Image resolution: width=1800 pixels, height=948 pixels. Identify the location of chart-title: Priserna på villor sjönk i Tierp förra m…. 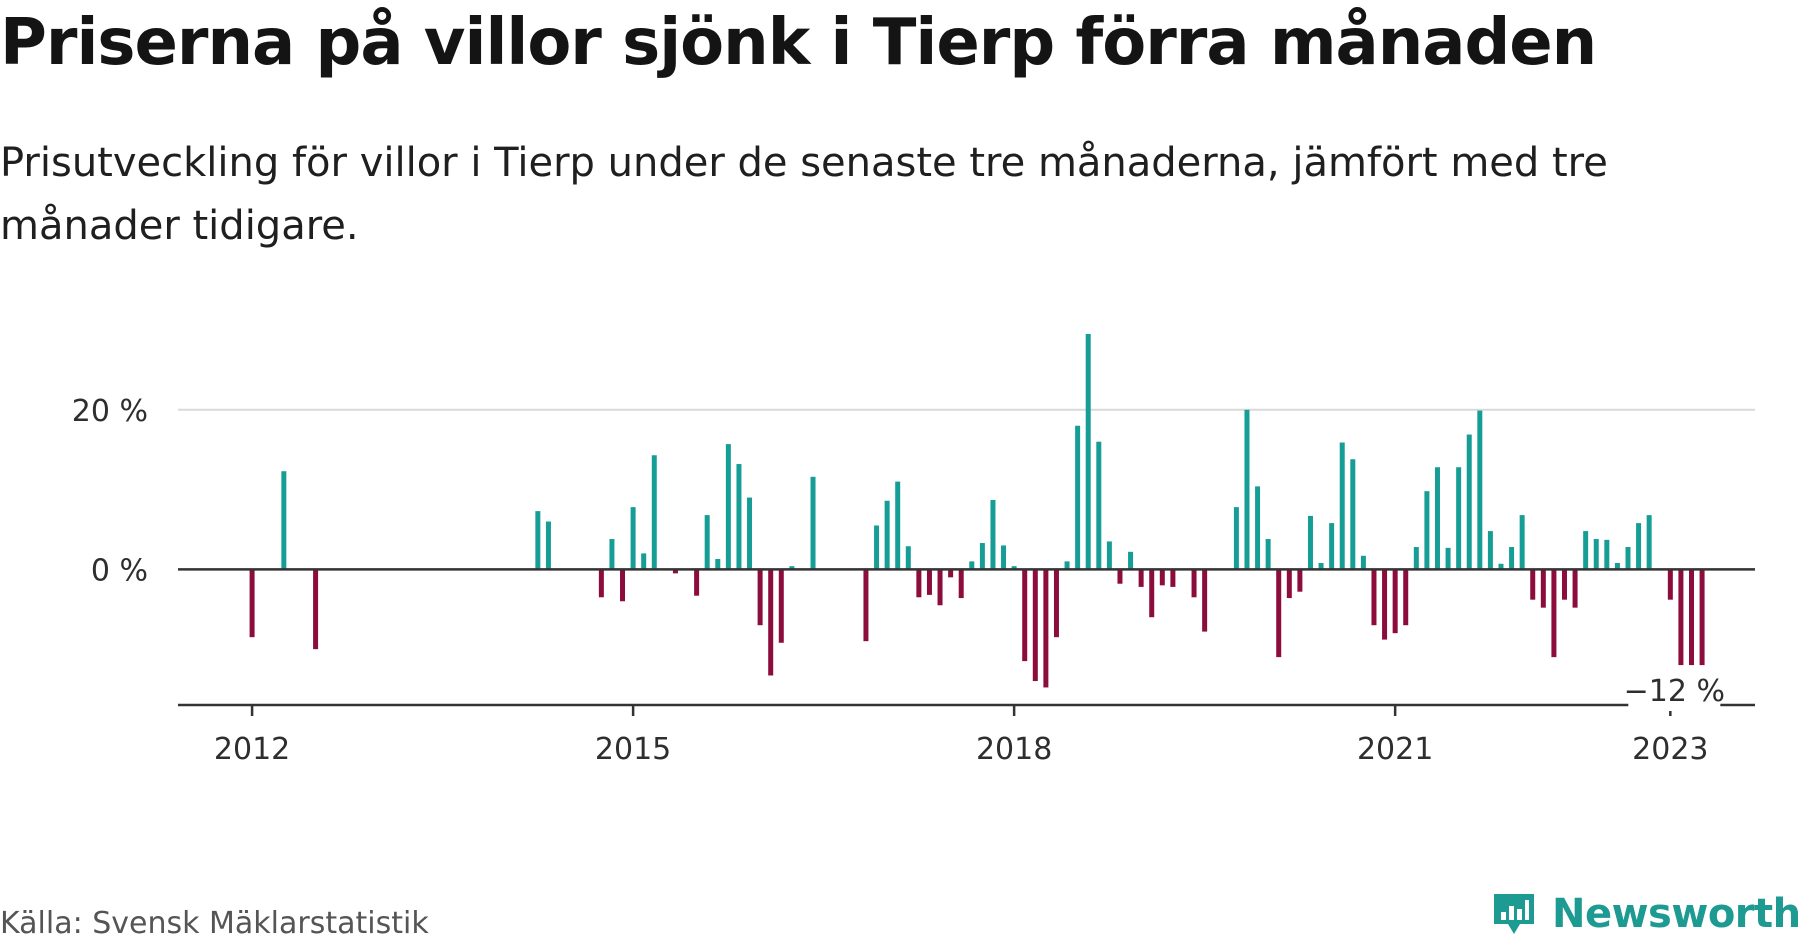
(798, 43).